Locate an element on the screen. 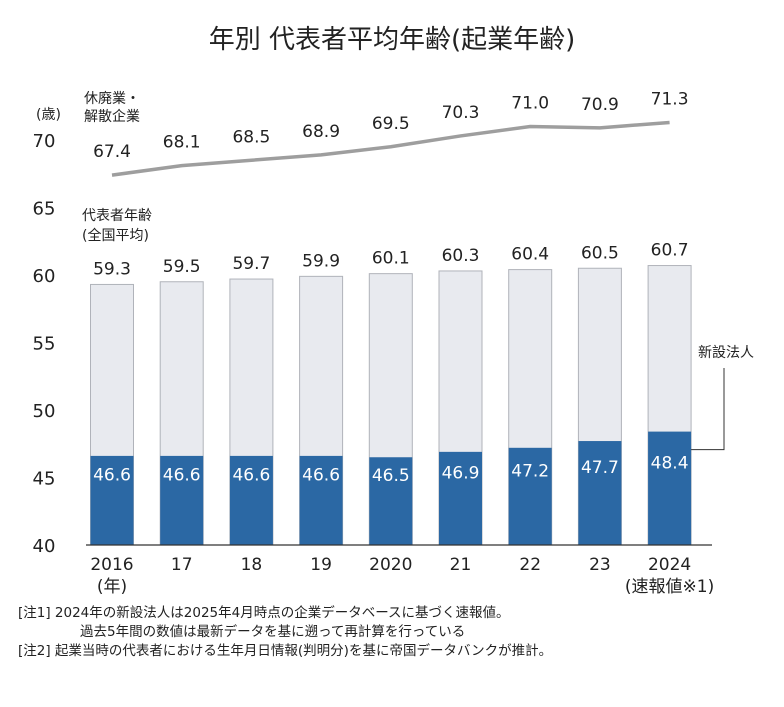 This screenshot has height=707, width=784. closed-company-value-label: 68.9 is located at coordinates (321, 132).